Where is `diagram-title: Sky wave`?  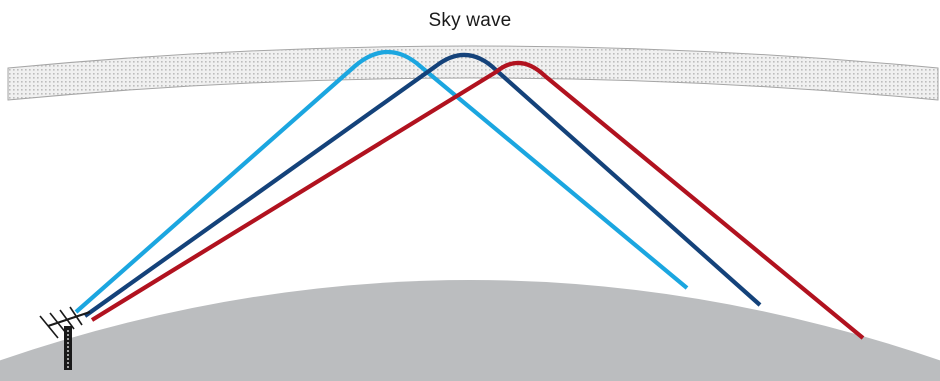 diagram-title: Sky wave is located at coordinates (470, 20).